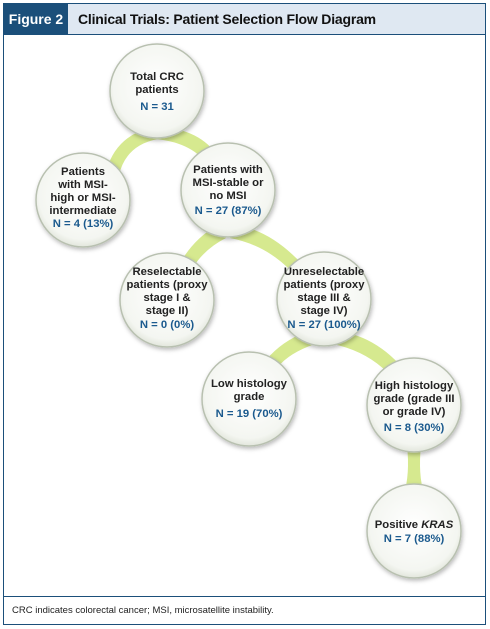 The height and width of the screenshot is (629, 490). What do you see at coordinates (414, 539) in the screenshot?
I see `node-count: N = 7 (88%)` at bounding box center [414, 539].